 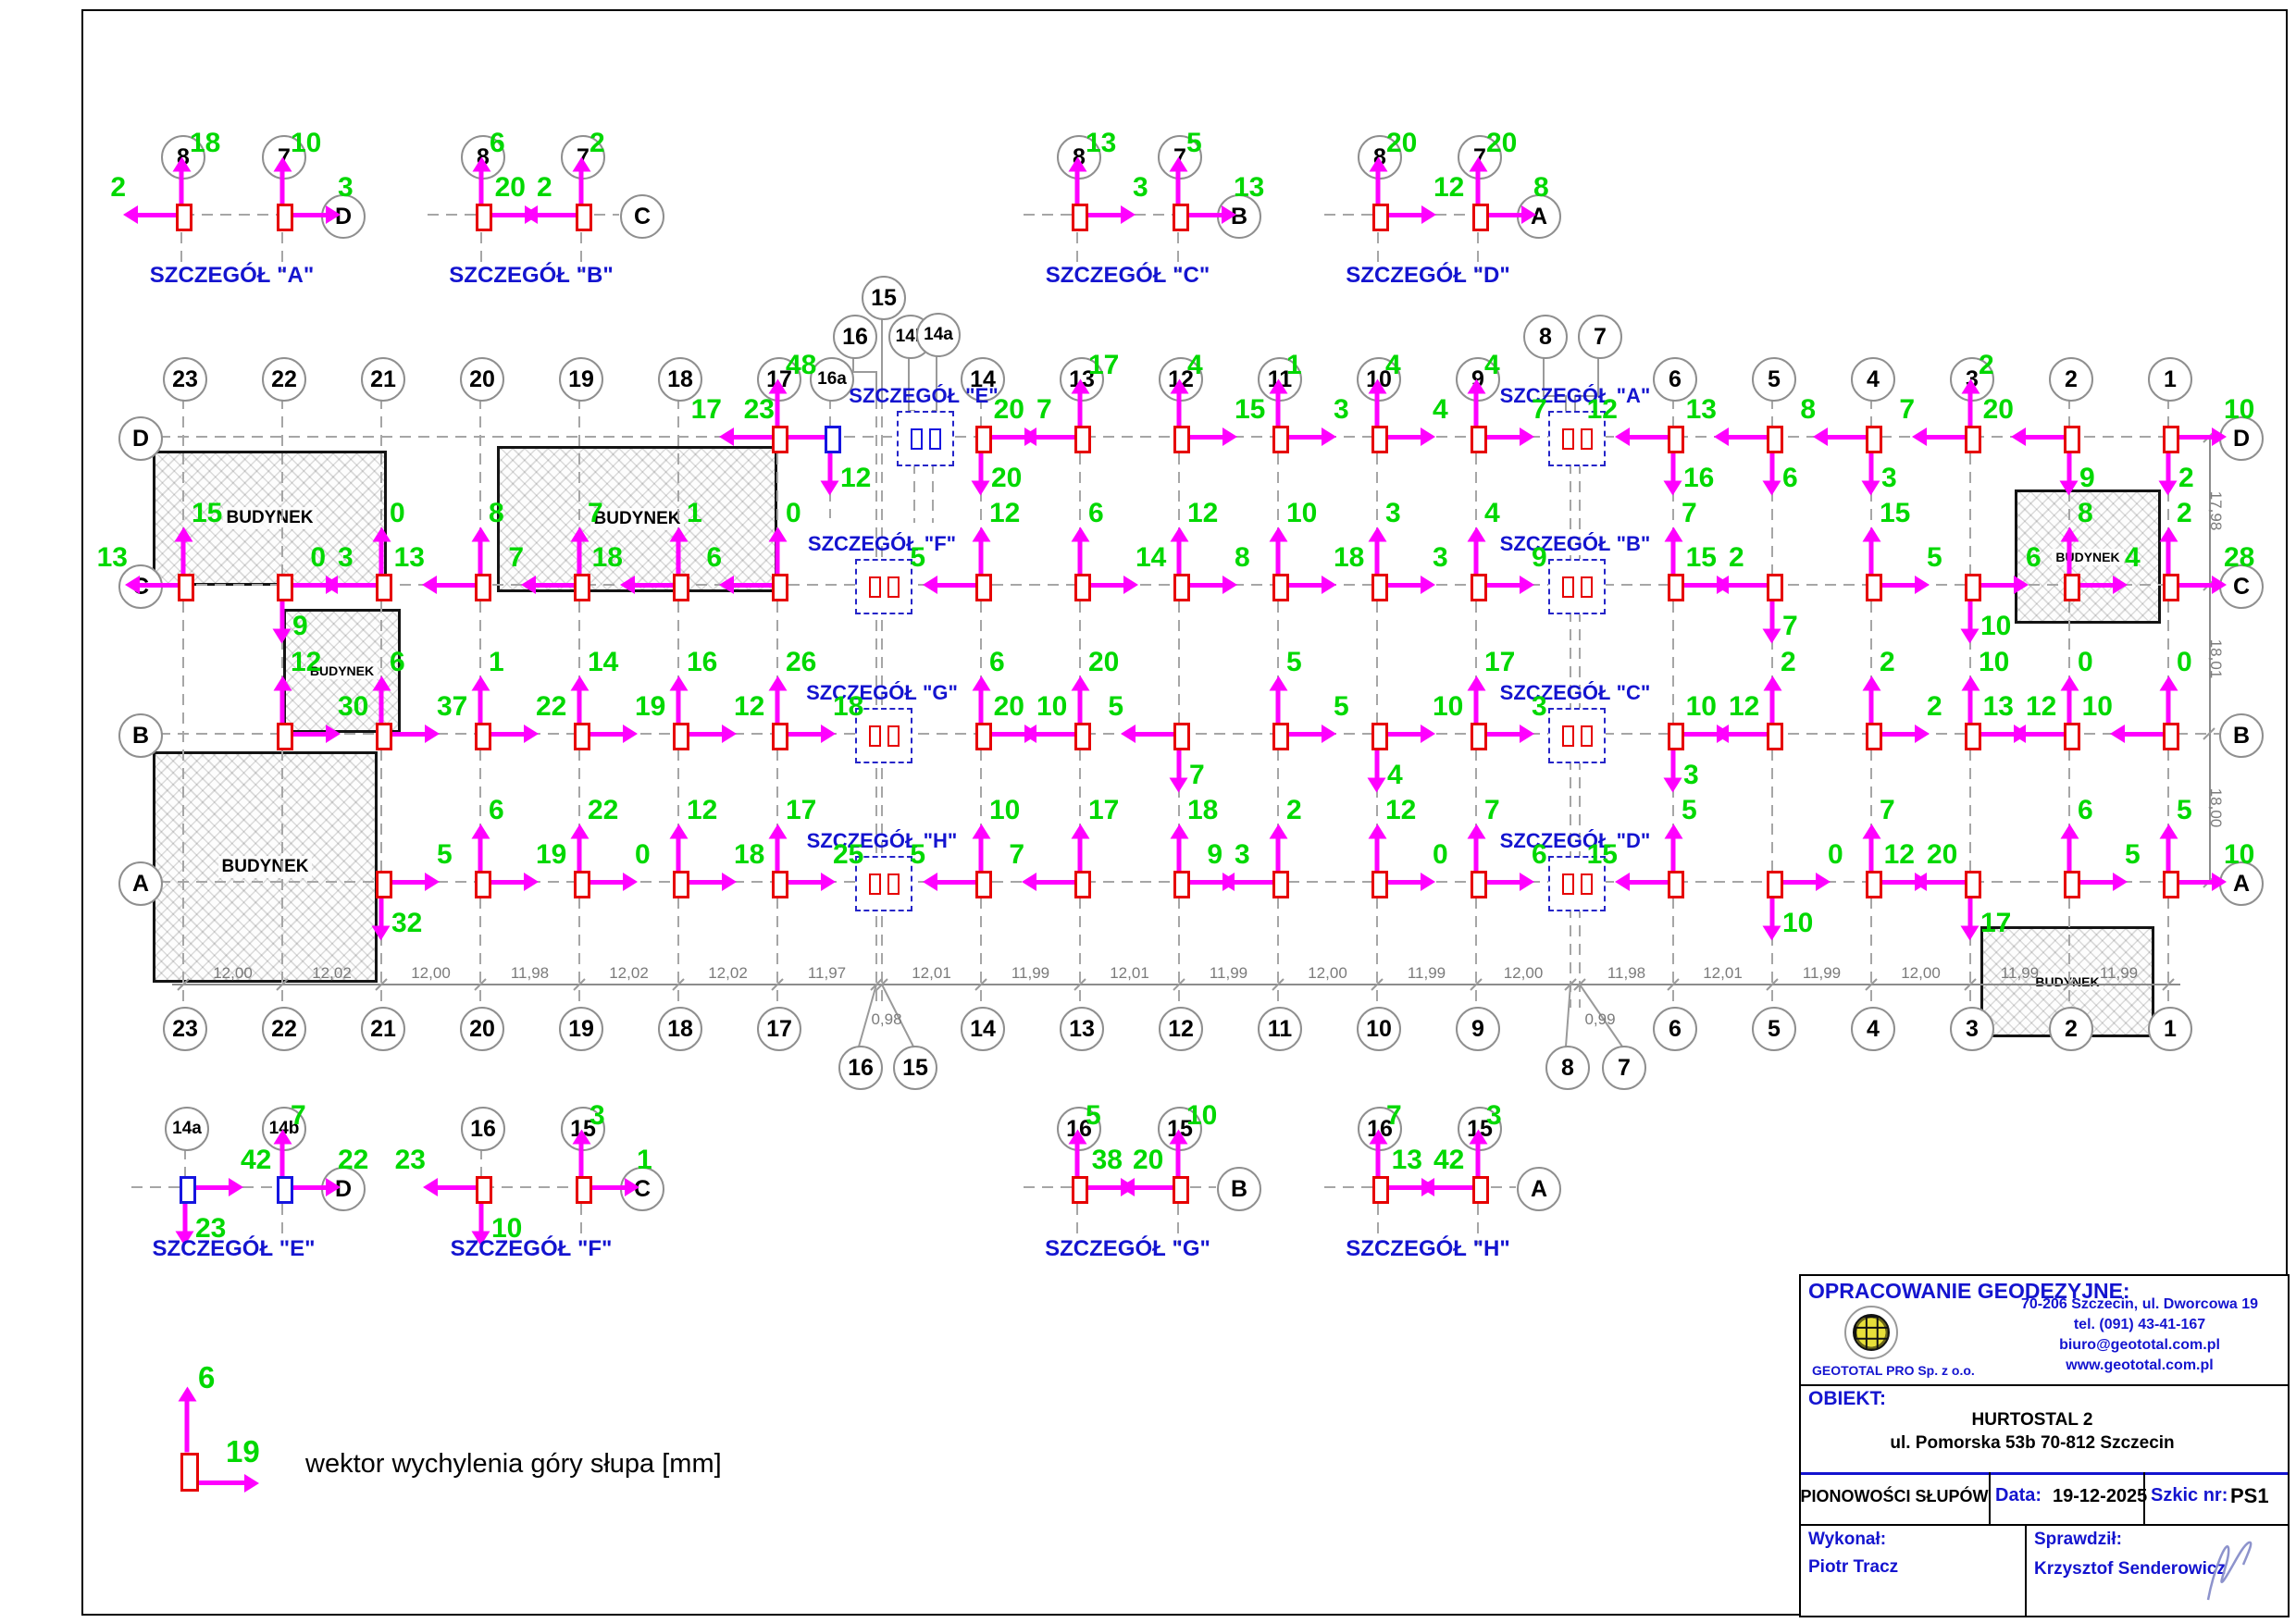 What do you see at coordinates (284, 379) in the screenshot?
I see `axis-bubble-top: 22` at bounding box center [284, 379].